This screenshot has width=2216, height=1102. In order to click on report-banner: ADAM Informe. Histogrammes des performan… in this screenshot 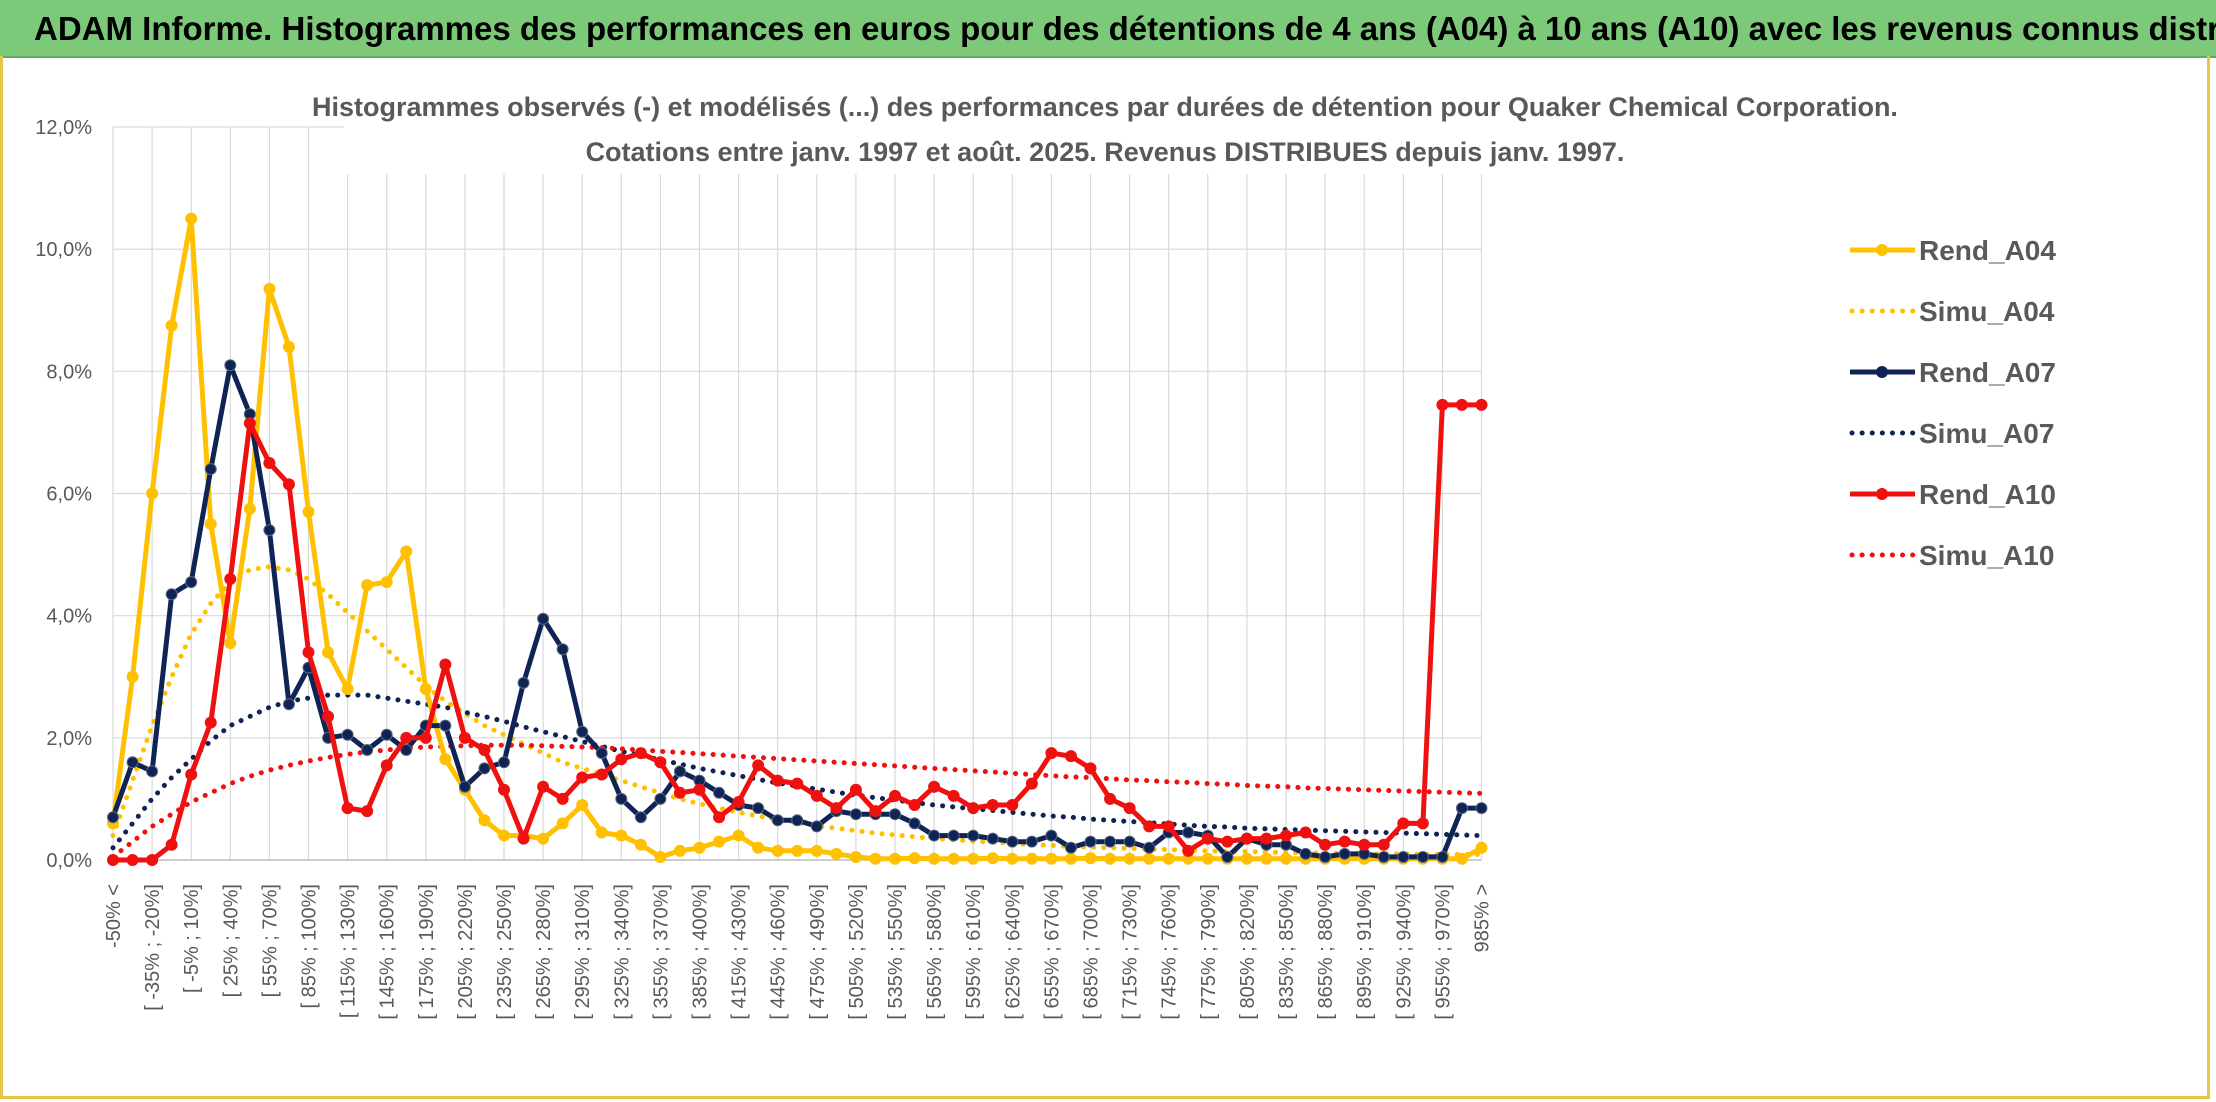, I will do `click(1108, 29)`.